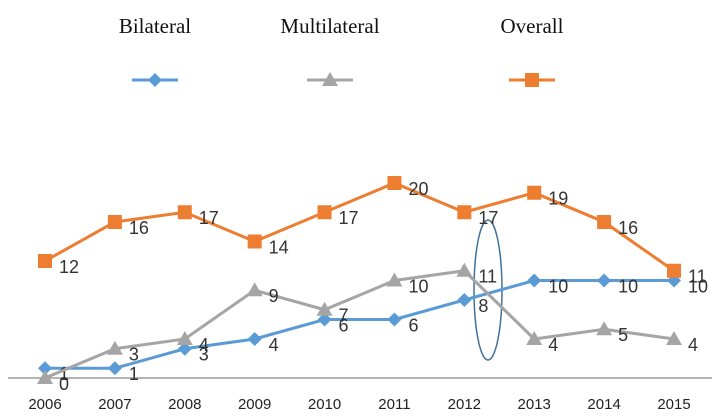  I want to click on legend-label: Bilateral, so click(155, 26).